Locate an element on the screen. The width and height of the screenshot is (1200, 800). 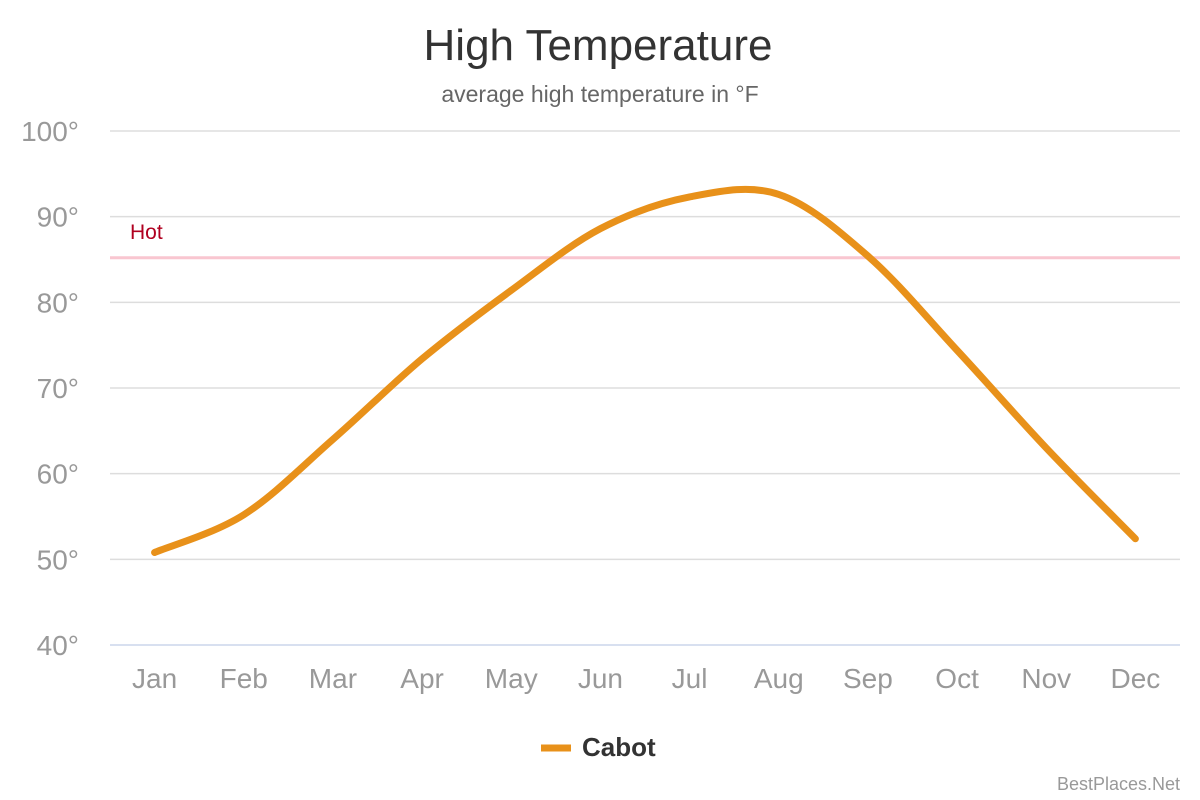
x-tick-label: Feb is located at coordinates (244, 678).